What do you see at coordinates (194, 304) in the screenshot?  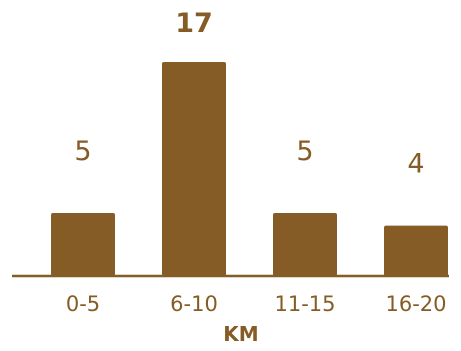 I see `x-tick-label: 6-10` at bounding box center [194, 304].